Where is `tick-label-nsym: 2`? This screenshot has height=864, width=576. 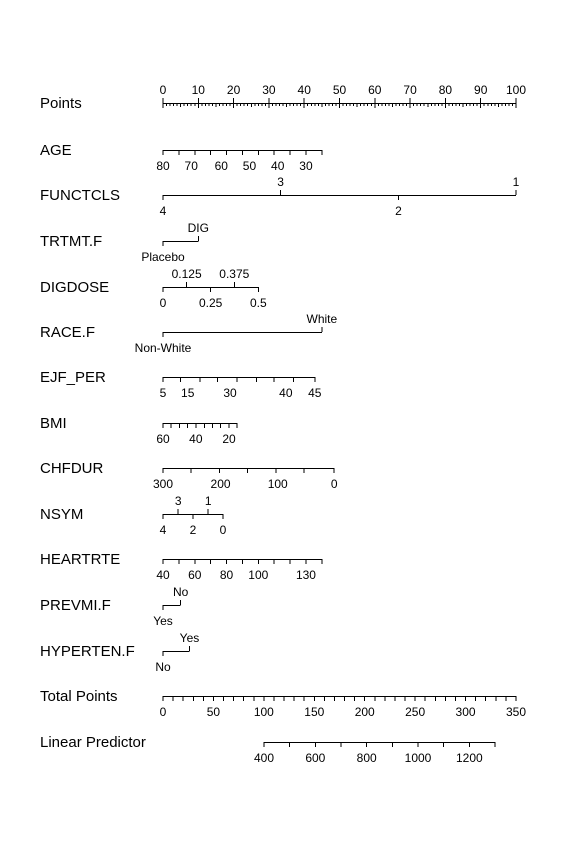 tick-label-nsym: 2 is located at coordinates (193, 530).